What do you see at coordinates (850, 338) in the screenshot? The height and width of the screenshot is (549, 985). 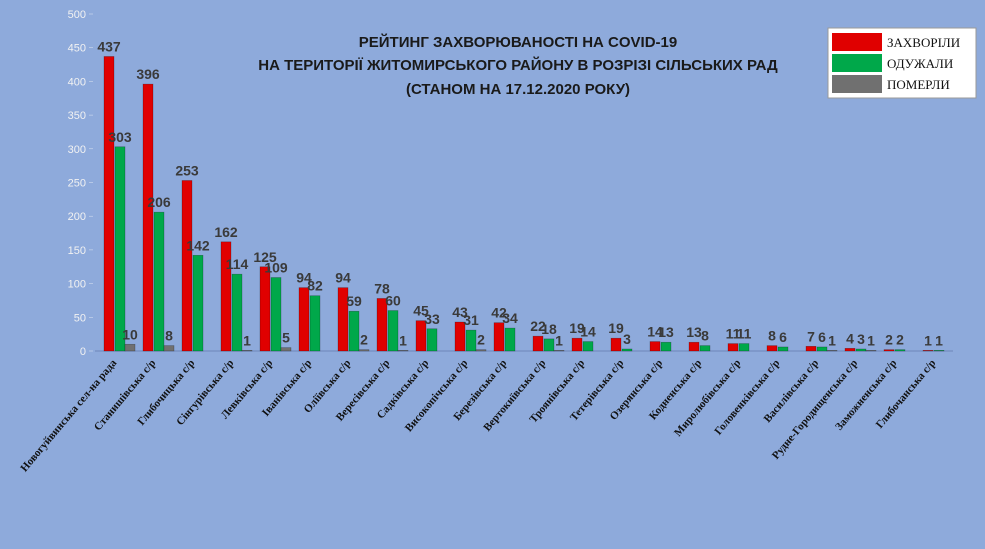 I see `value-label: 4` at bounding box center [850, 338].